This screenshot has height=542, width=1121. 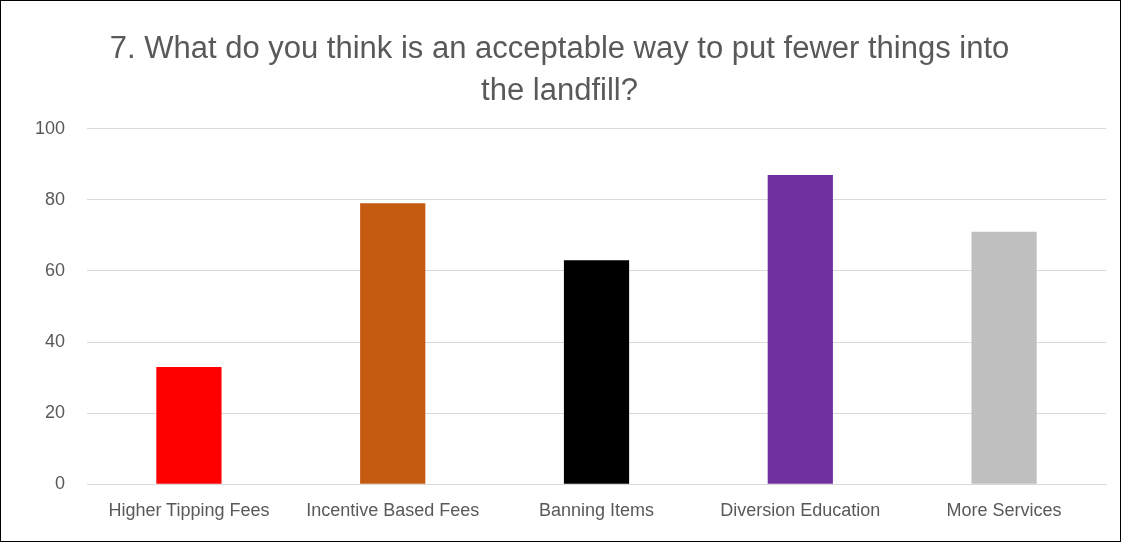 I want to click on y-tick-label: 80, so click(x=55, y=198).